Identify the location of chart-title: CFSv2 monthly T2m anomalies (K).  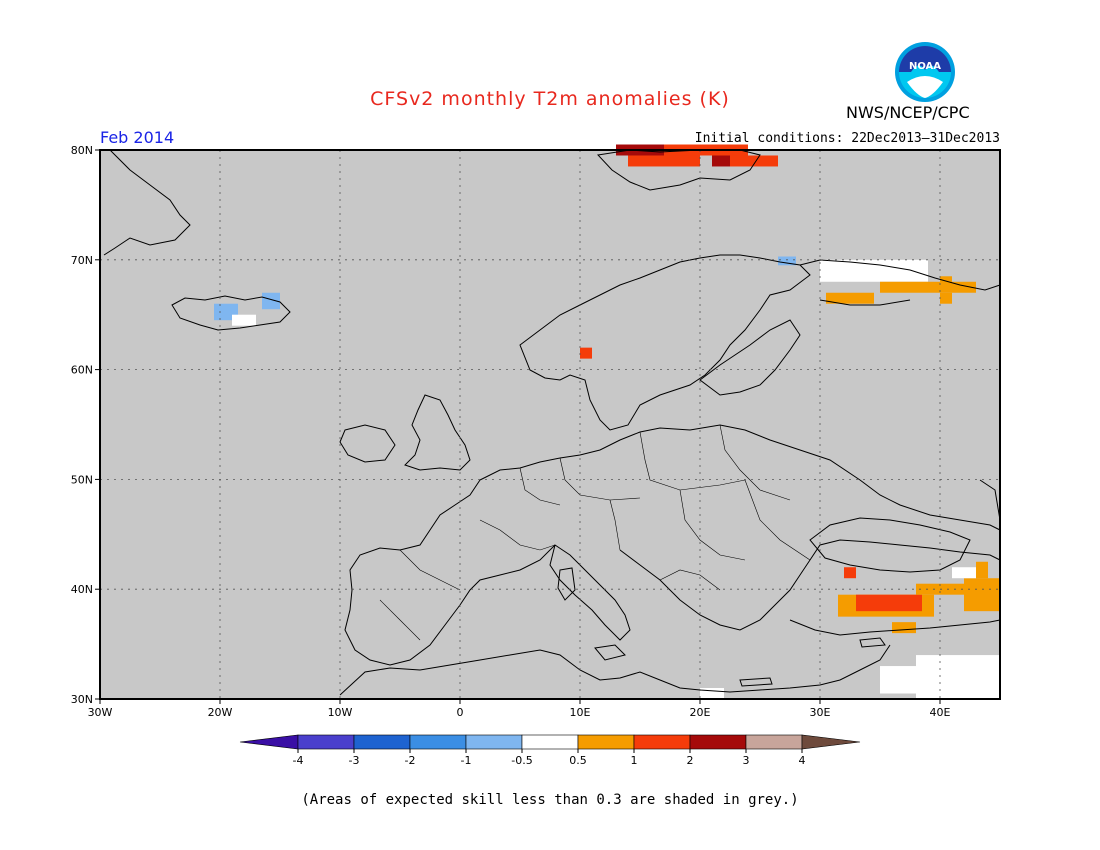
(550, 99).